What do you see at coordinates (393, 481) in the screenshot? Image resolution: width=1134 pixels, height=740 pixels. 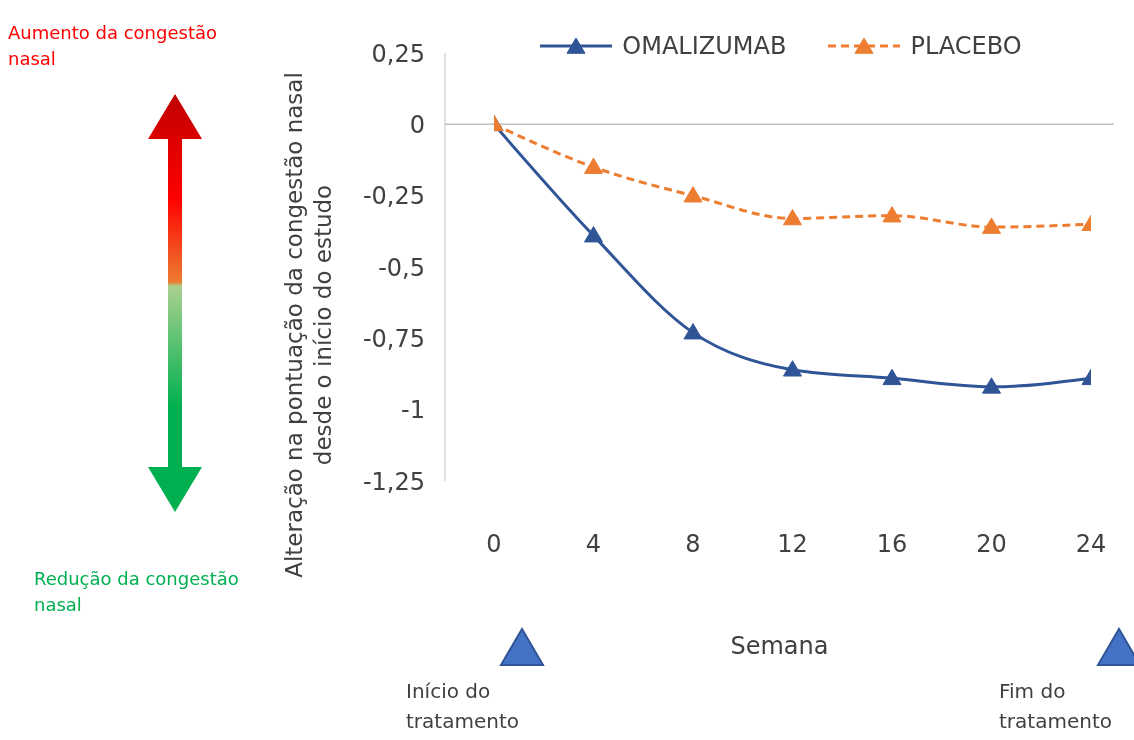 I see `y-tick-label: -1,25` at bounding box center [393, 481].